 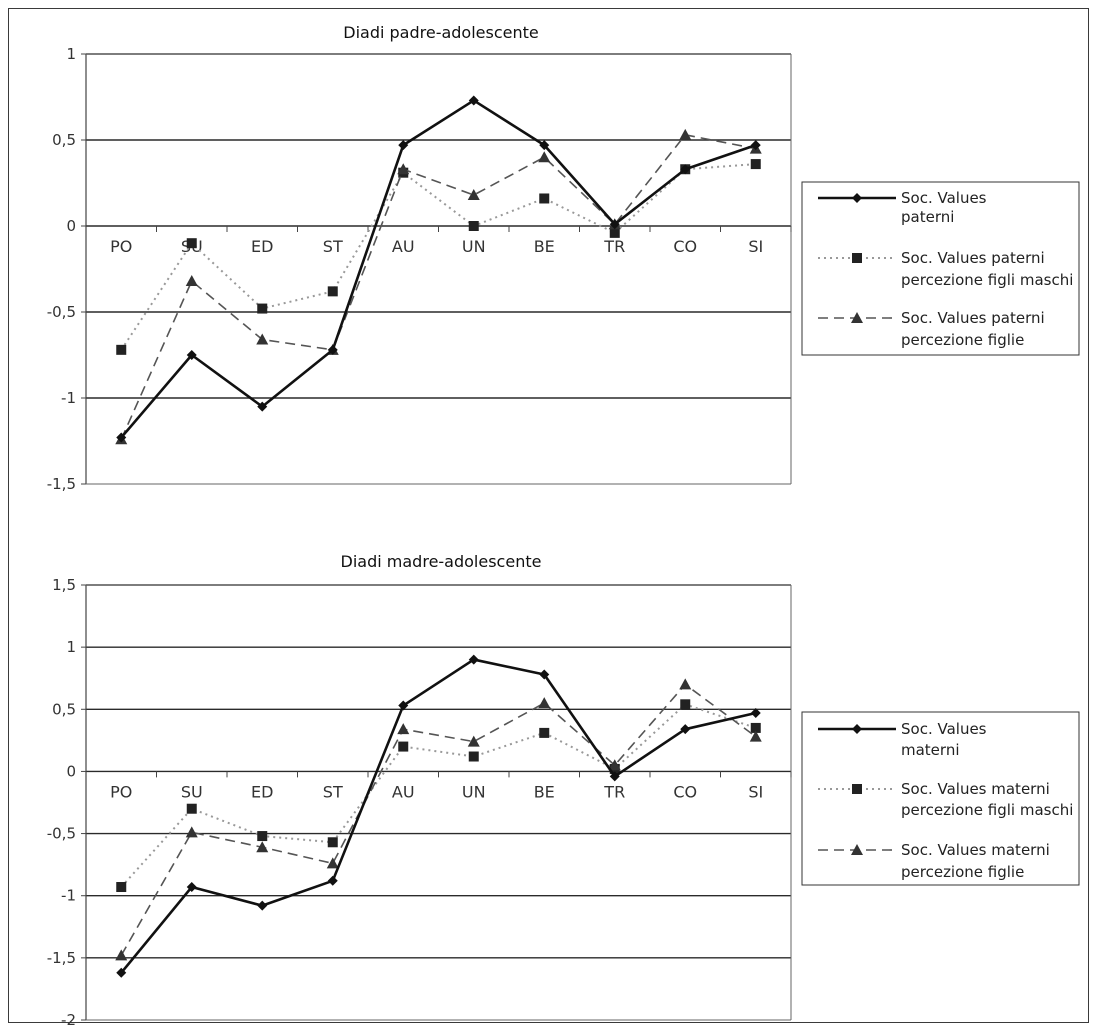 I want to click on y-tick-label: 1,5, so click(x=64, y=585).